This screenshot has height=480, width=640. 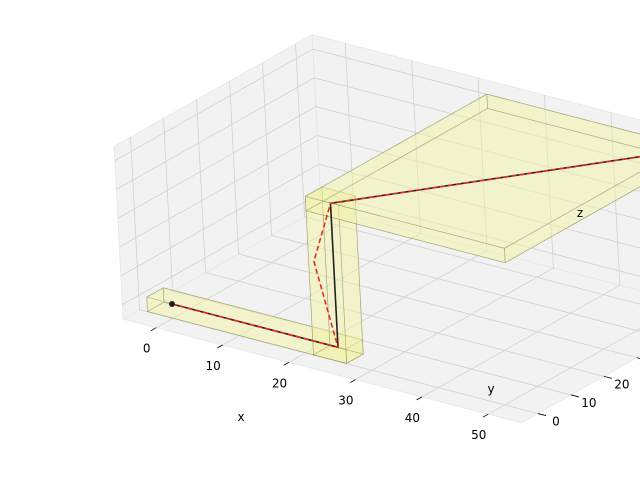 I want to click on x-tick-label: 40, so click(x=412, y=418).